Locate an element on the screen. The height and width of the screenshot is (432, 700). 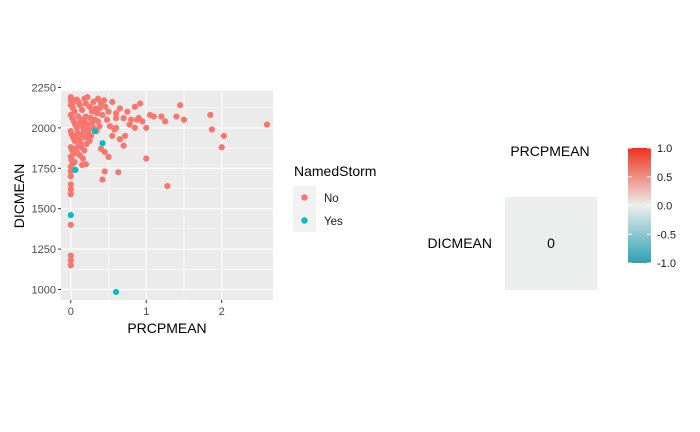
y-tick-label: 2000 is located at coordinates (44, 129).